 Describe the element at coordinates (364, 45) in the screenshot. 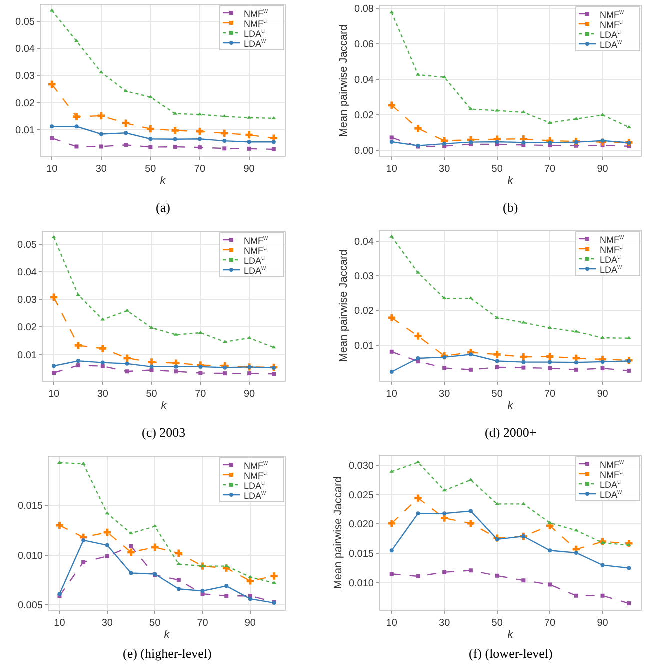

I see `y-tick-label: 0.06` at that location.